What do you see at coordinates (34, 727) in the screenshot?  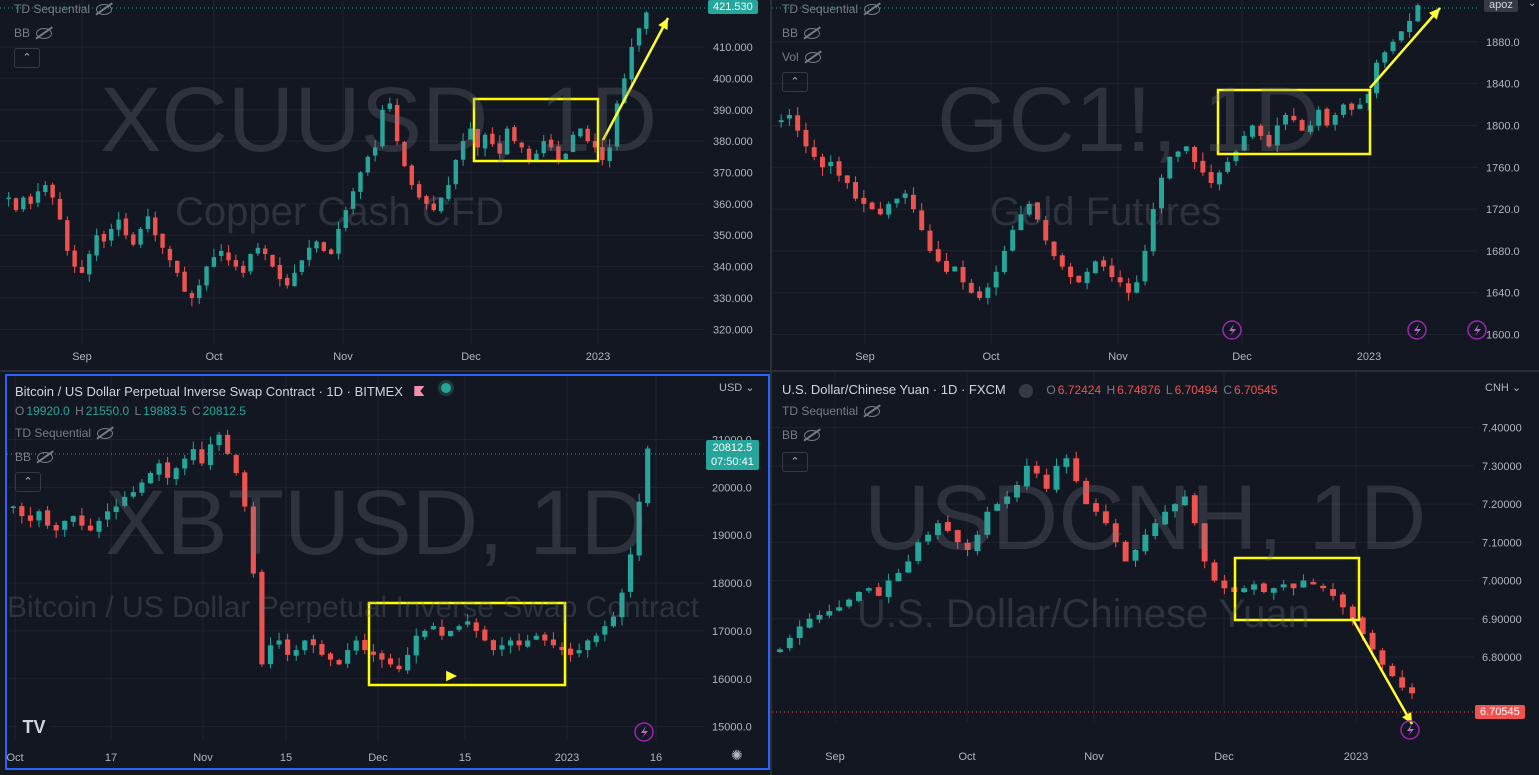 I see `tradingview-logo-icon: TV` at bounding box center [34, 727].